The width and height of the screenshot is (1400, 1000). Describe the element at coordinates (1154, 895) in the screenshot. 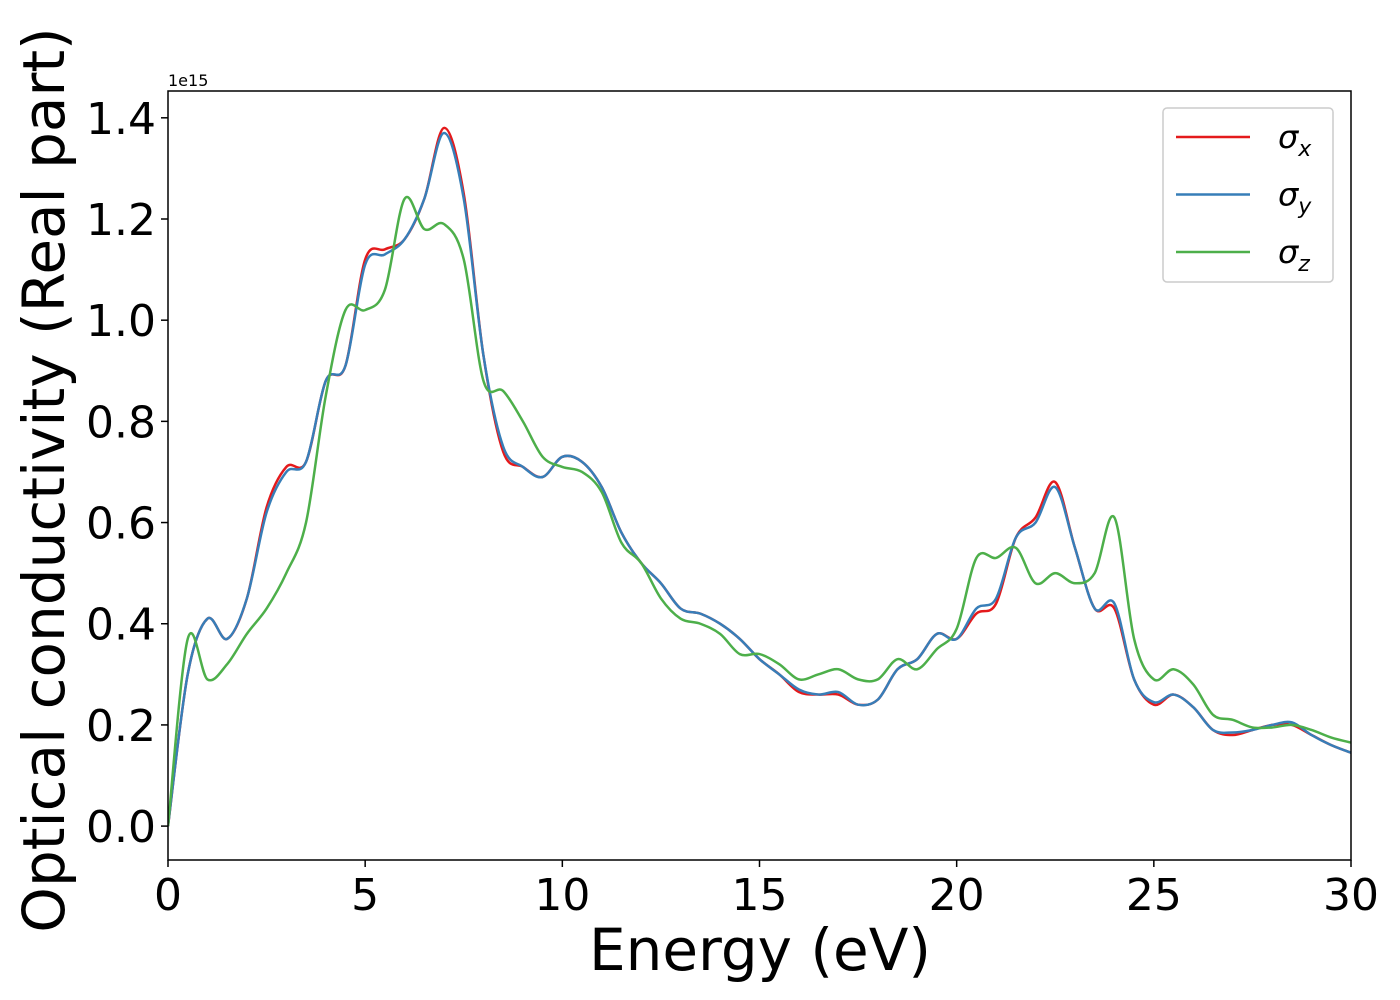

I see `x-tick-label: 25` at that location.